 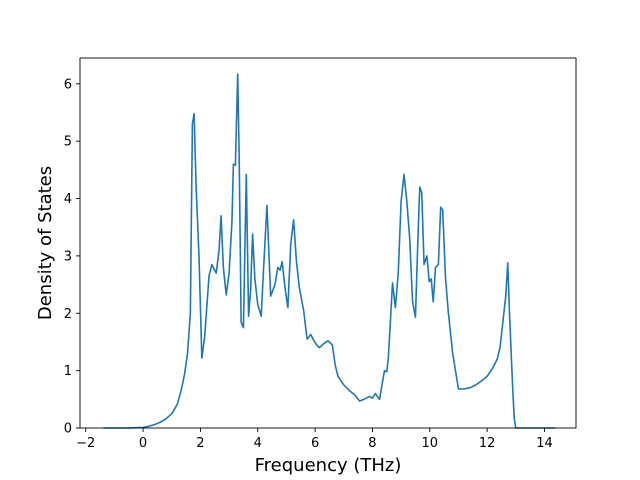 I want to click on x-tick-label: 14, so click(x=544, y=443).